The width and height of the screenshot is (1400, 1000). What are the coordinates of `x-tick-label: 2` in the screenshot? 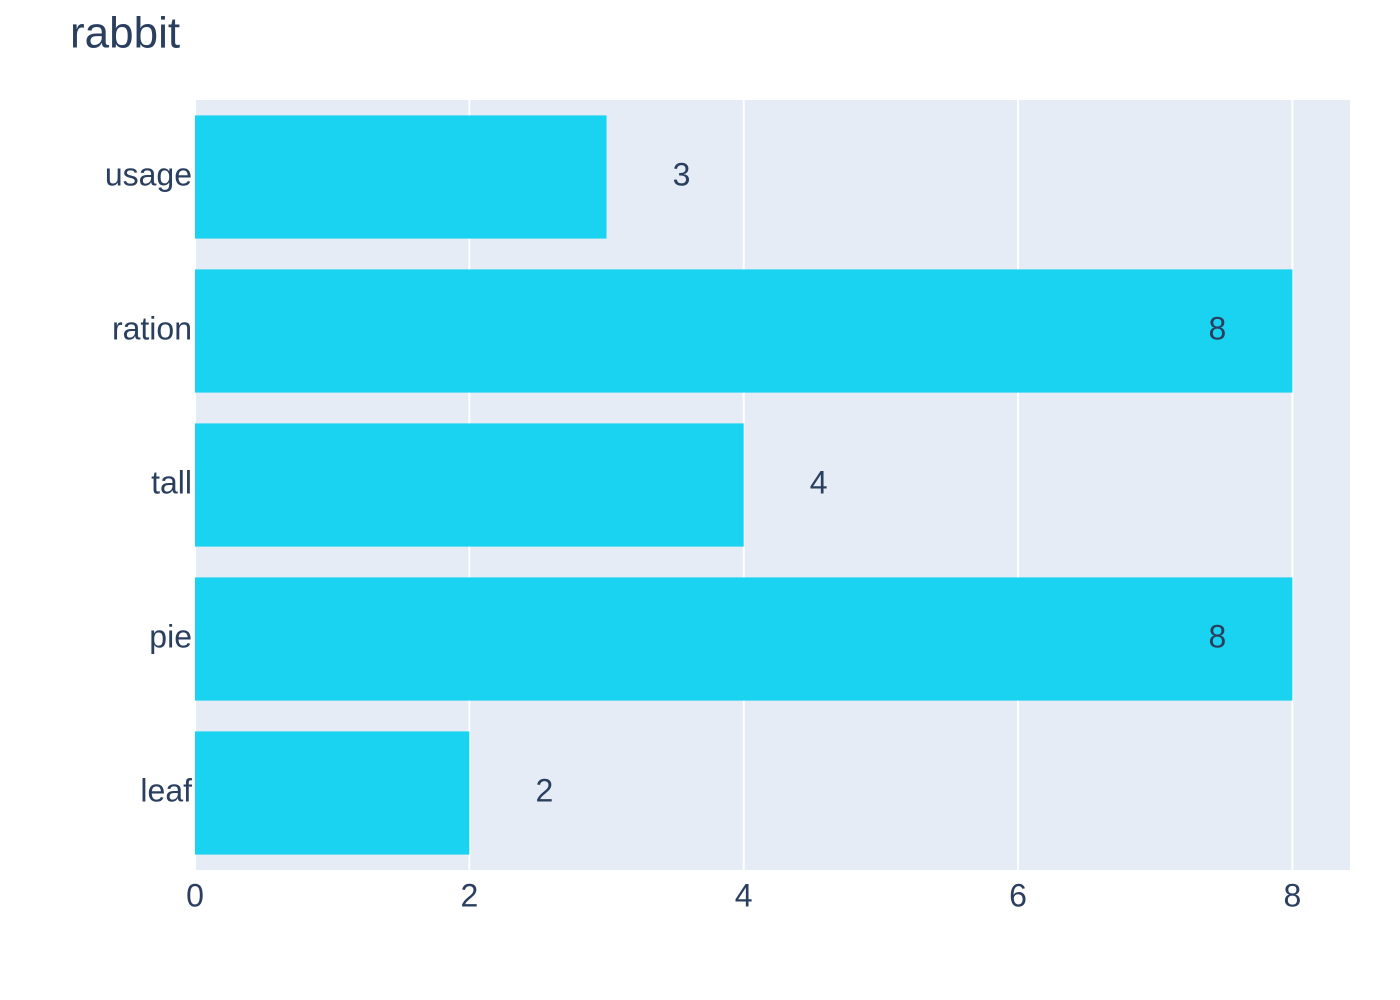 It's located at (469, 895).